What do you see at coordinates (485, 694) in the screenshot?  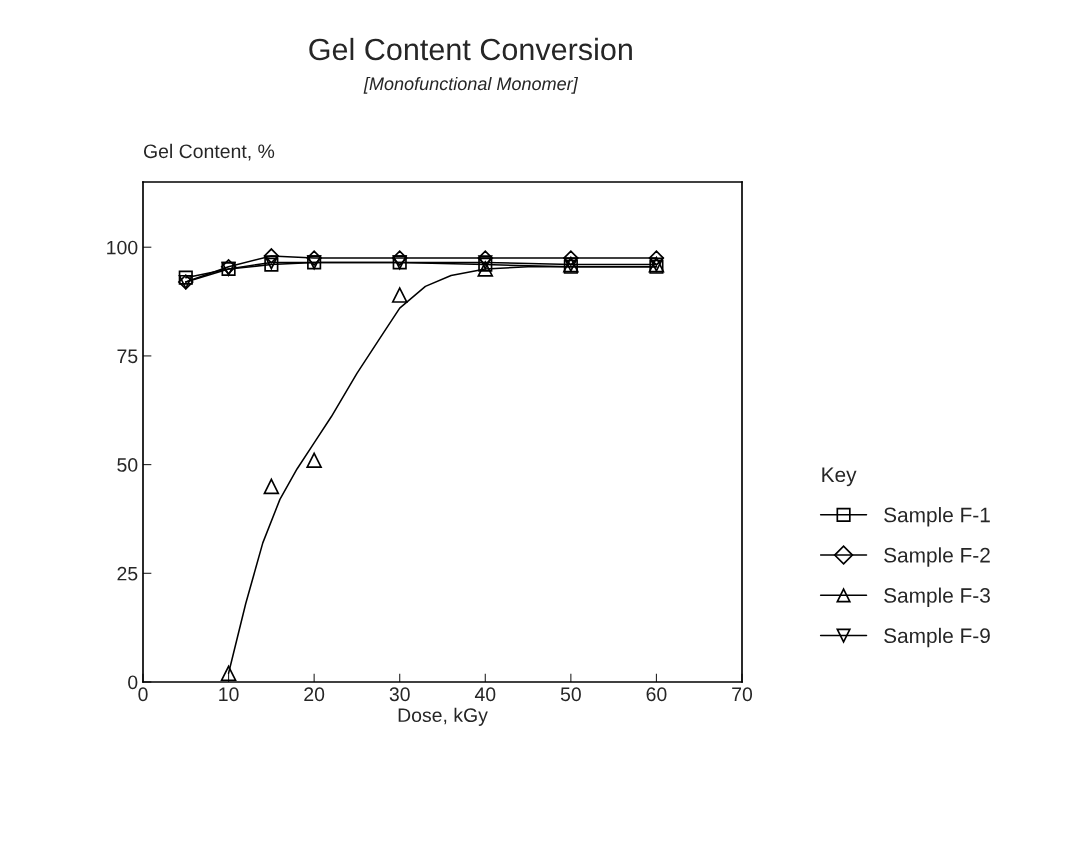 I see `x-tick-label: 40` at bounding box center [485, 694].